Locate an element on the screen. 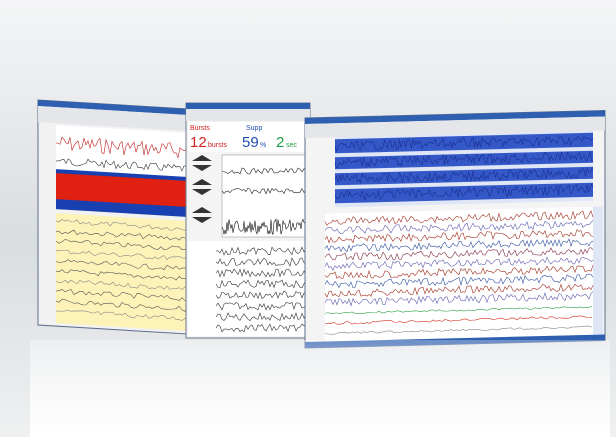 The height and width of the screenshot is (437, 616). bursts-unit: bursts is located at coordinates (218, 145).